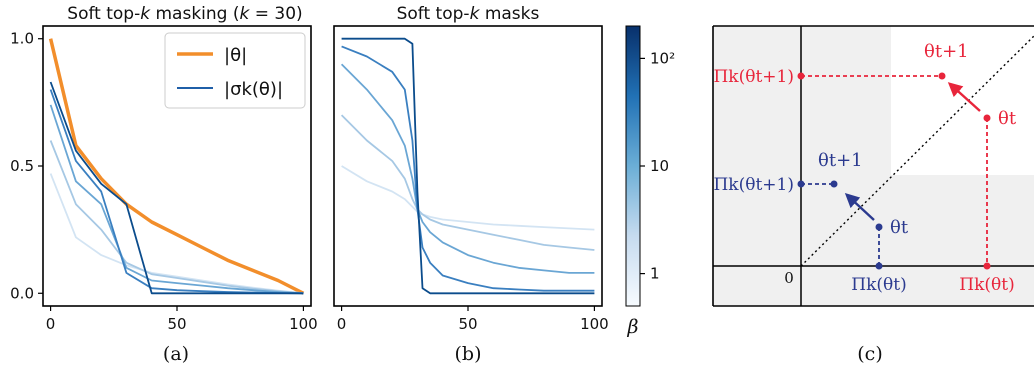 The width and height of the screenshot is (1034, 368). What do you see at coordinates (810, 222) in the screenshot?
I see `blue-update: θt θt+1 Πk(θt+1) Πk(θt)` at bounding box center [810, 222].